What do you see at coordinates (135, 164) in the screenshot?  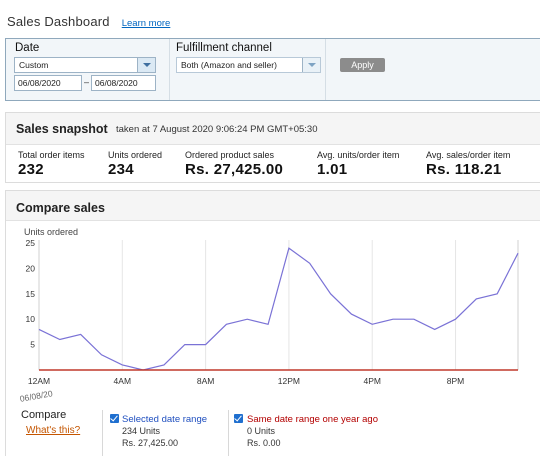 I see `metric-units-ordered: Units ordered 234` at bounding box center [135, 164].